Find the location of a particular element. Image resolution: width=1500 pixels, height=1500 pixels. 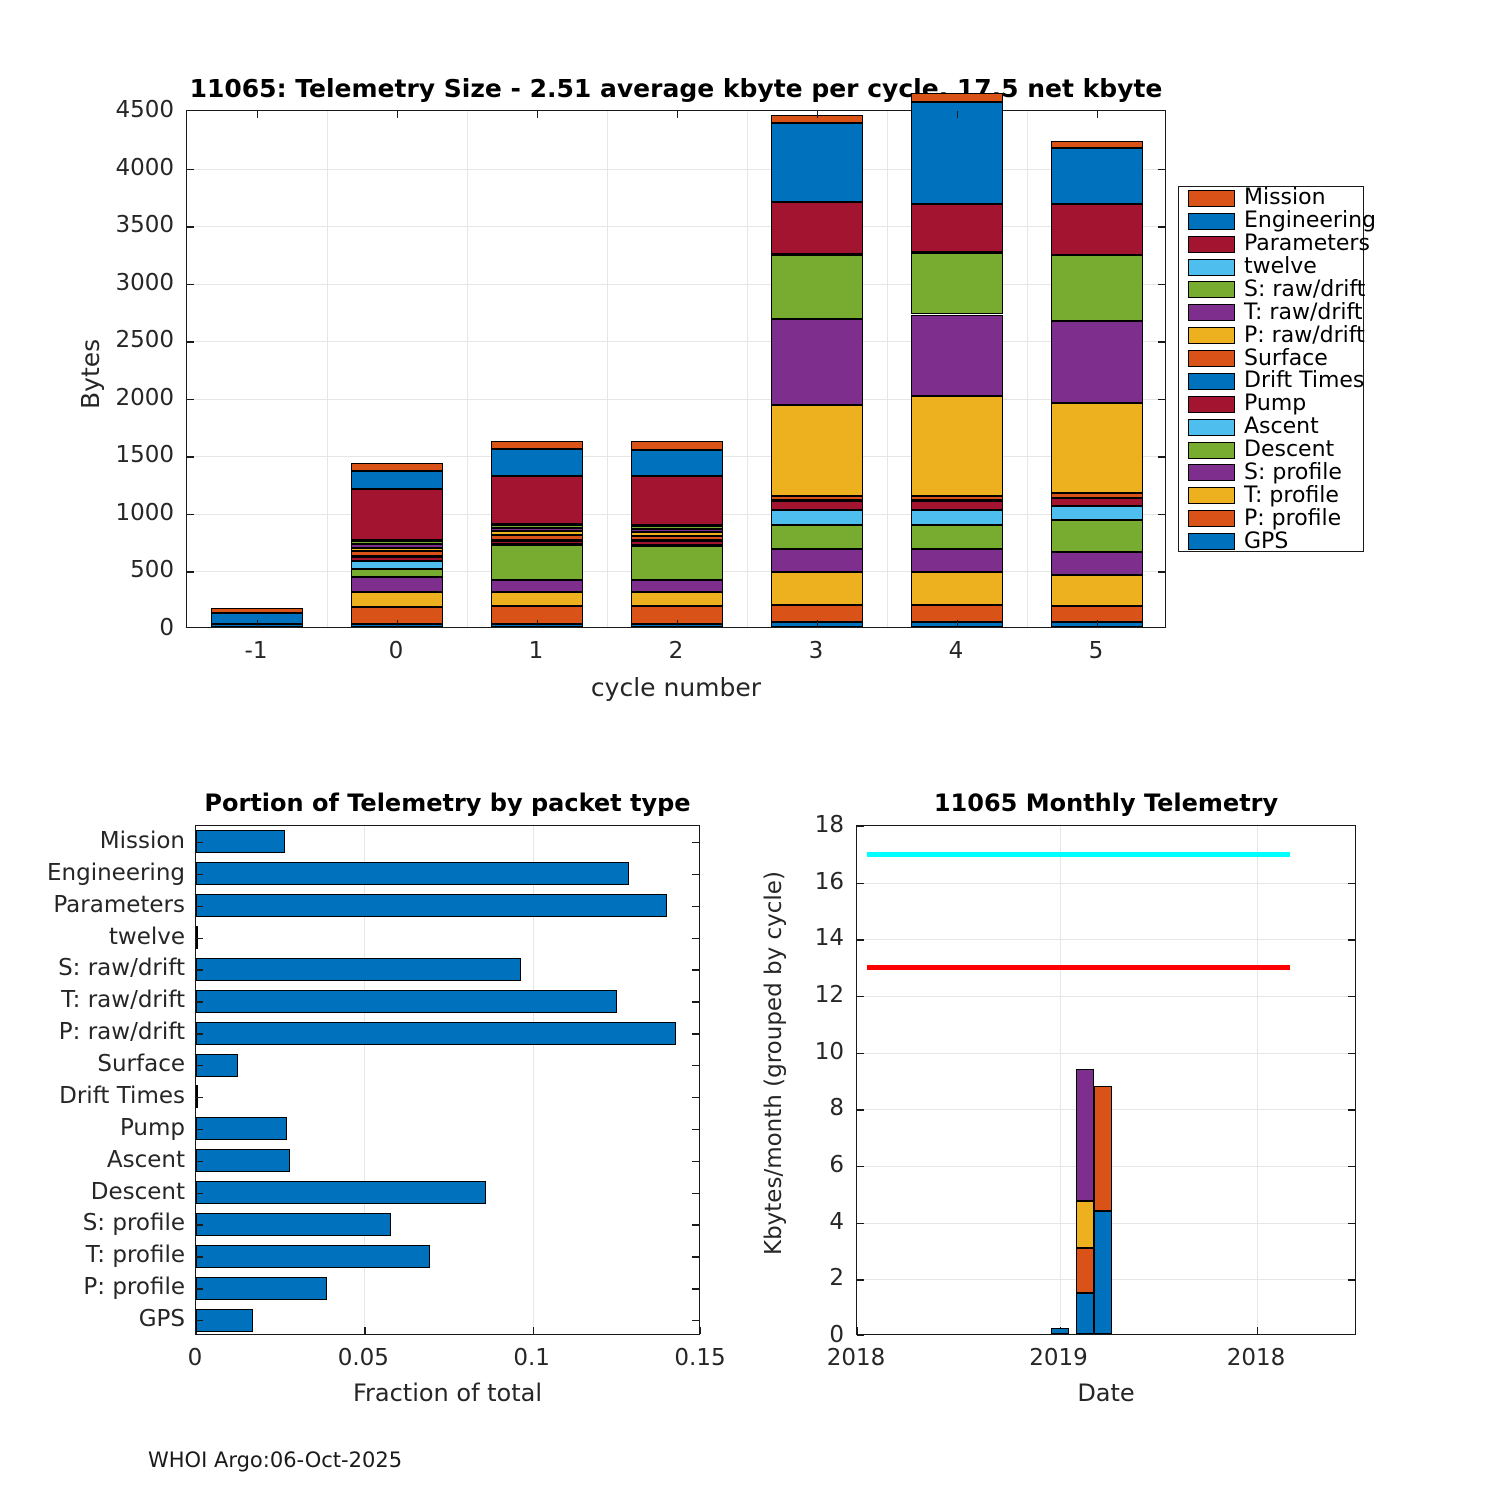

legend-item: Pump is located at coordinates (1271, 404).